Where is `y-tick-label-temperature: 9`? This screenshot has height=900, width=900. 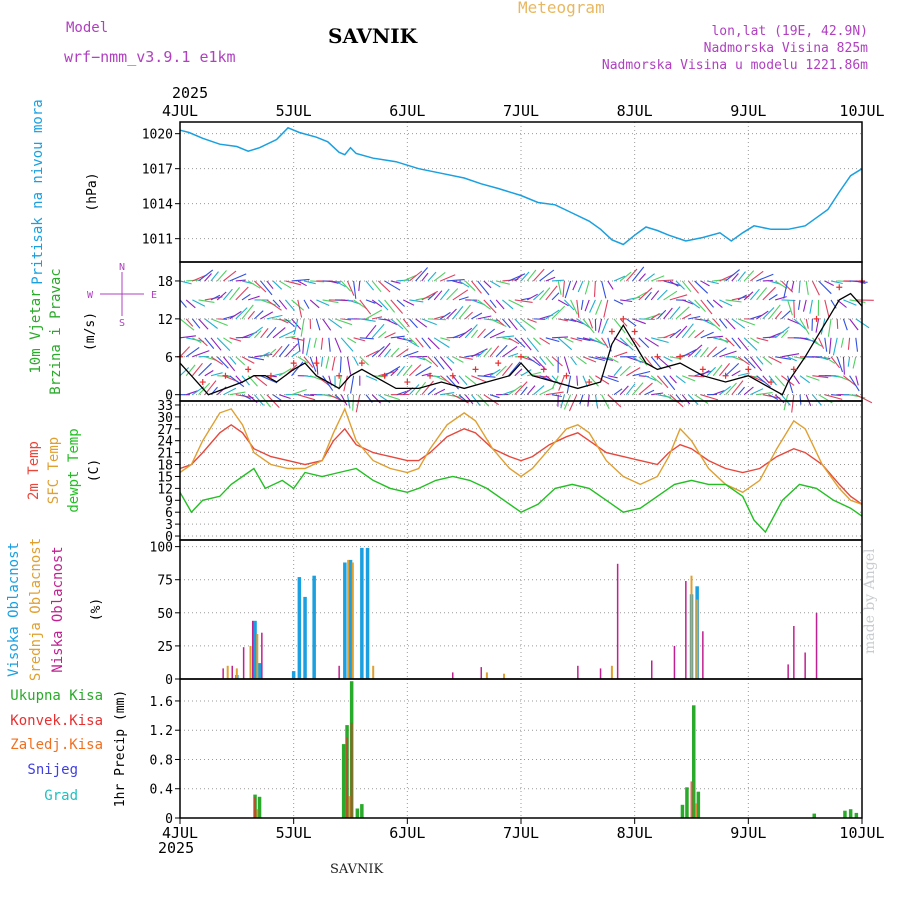
y-tick-label-temperature: 9 is located at coordinates (169, 501).